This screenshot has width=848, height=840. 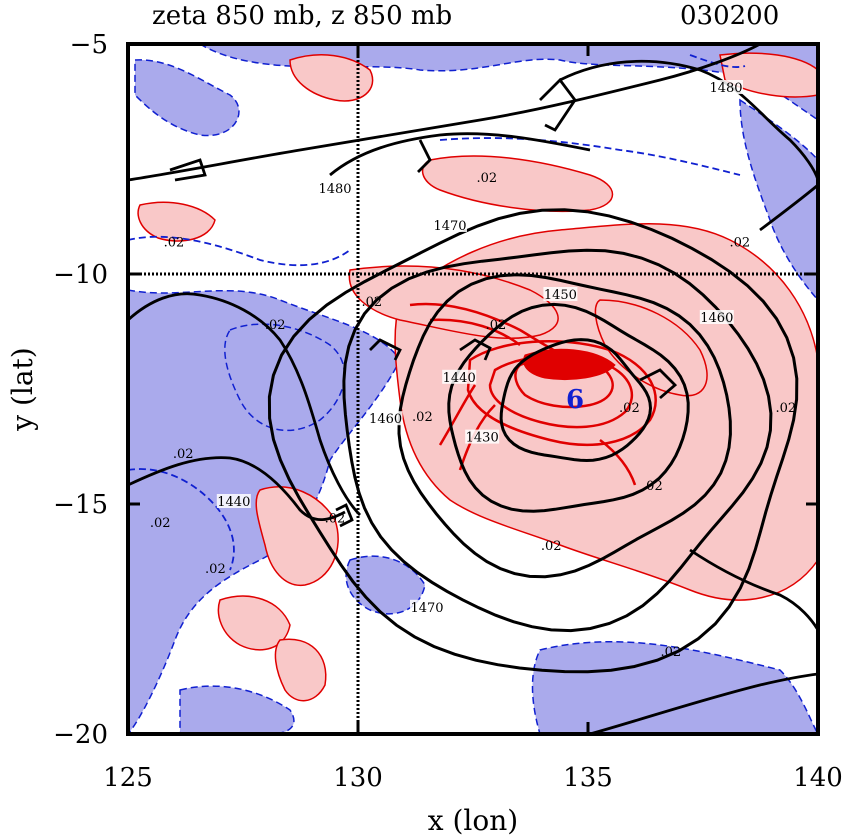 I want to click on neg-region-top-left, so click(x=187, y=98).